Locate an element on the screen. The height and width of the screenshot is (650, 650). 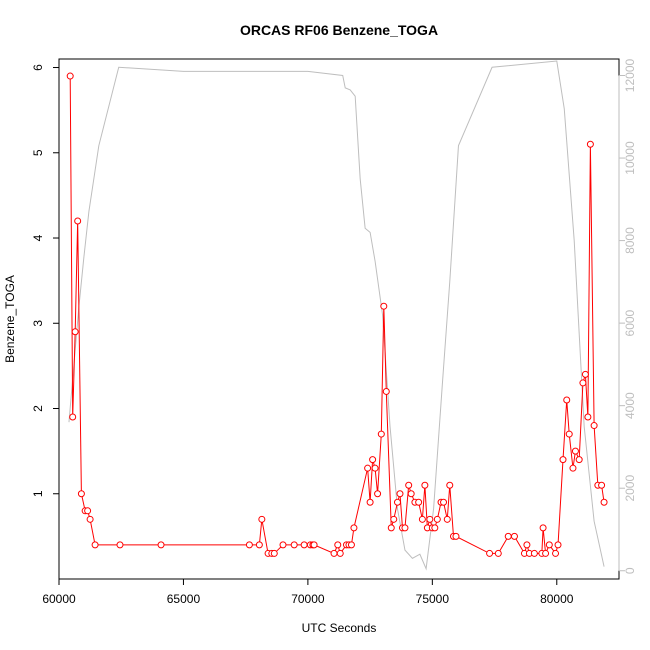
y2-tick-label: 6000 is located at coordinates (630, 322).